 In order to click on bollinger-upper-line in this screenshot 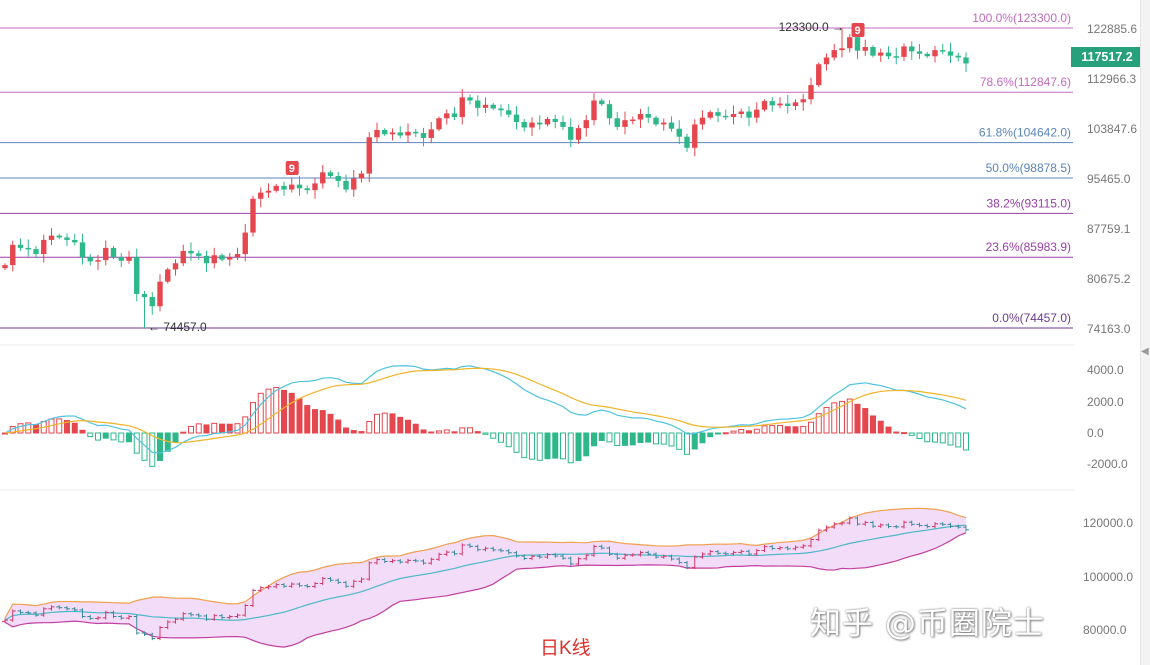, I will do `click(485, 563)`.